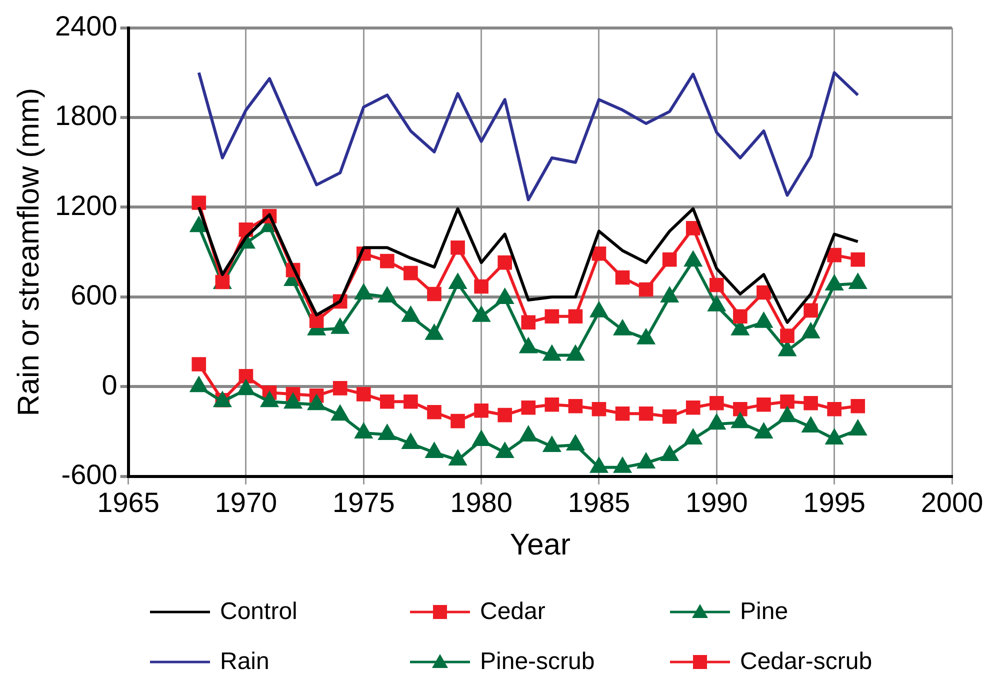 The image size is (1000, 686). What do you see at coordinates (599, 502) in the screenshot?
I see `x-tick-label: 1985` at bounding box center [599, 502].